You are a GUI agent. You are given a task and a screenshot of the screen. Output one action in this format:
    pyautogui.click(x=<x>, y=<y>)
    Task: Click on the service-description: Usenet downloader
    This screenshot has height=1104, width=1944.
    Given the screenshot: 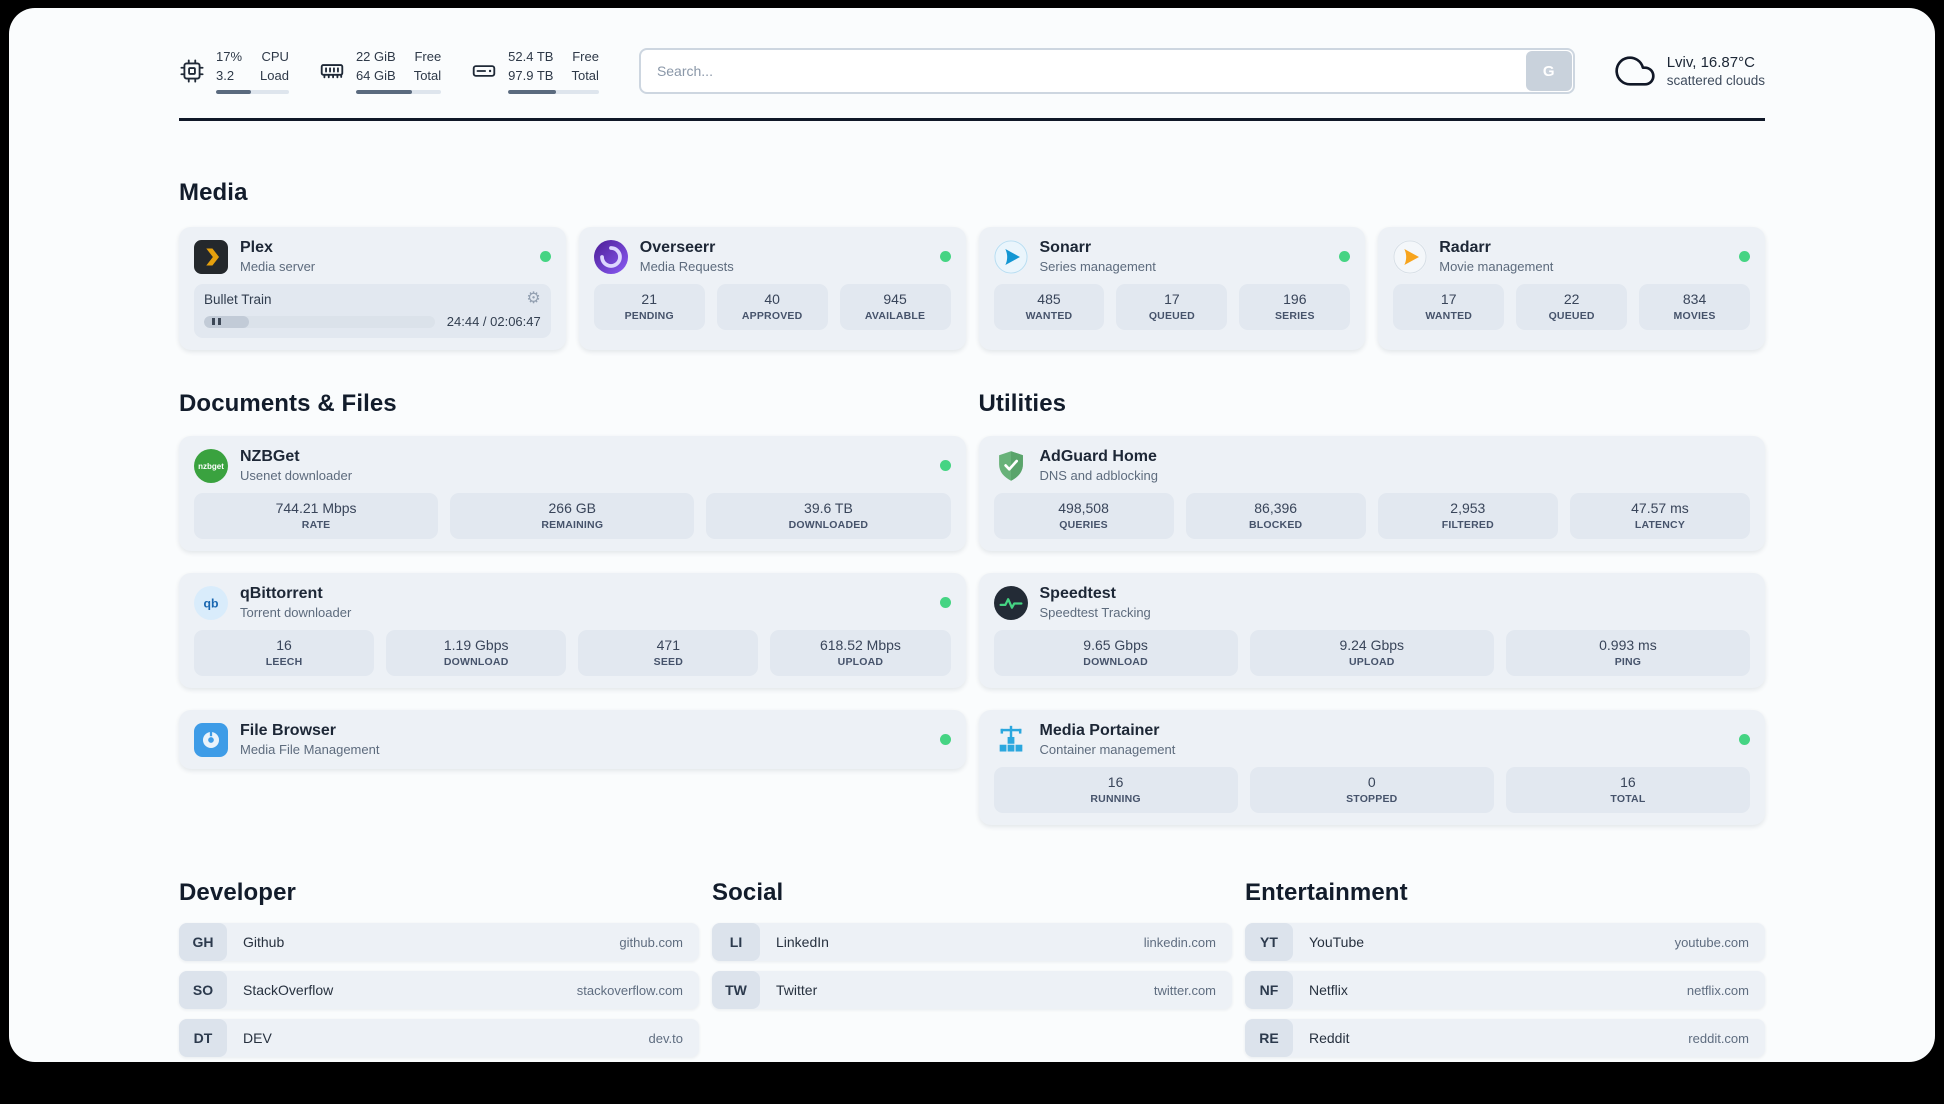 What is the action you would take?
    pyautogui.click(x=296, y=475)
    